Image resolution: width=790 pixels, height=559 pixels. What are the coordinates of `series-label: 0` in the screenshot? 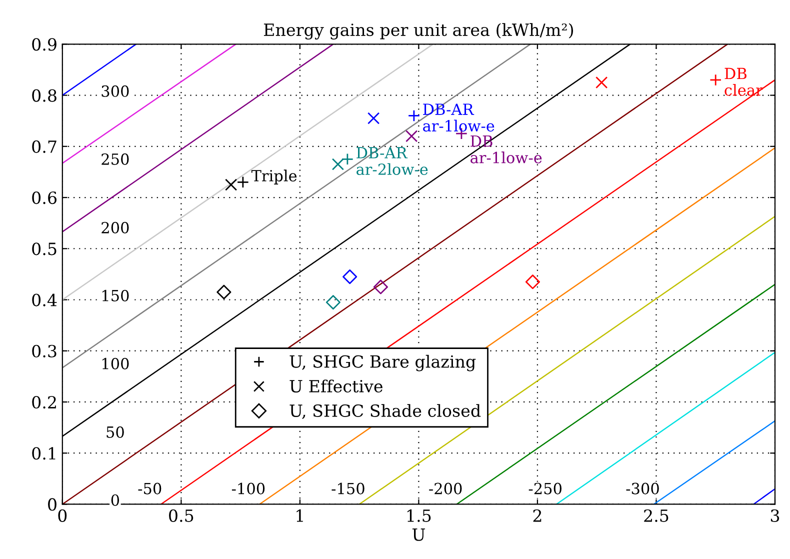 It's located at (115, 500).